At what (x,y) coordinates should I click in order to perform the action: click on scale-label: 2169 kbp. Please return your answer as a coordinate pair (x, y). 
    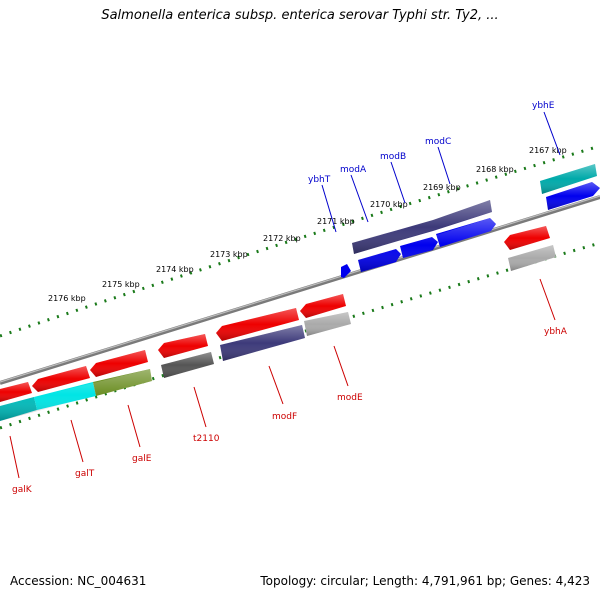
    Looking at the image, I should click on (442, 187).